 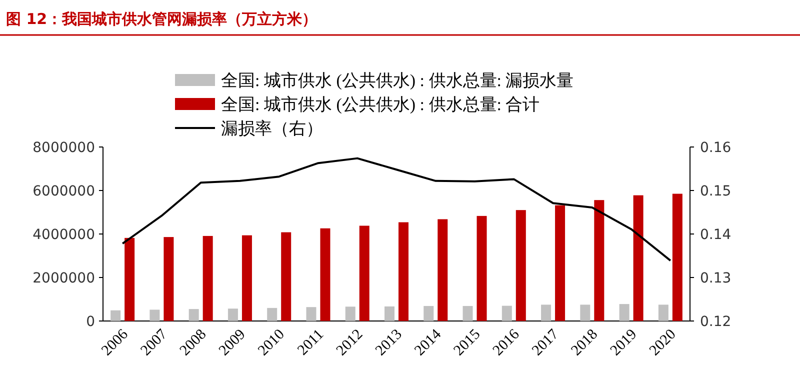 I want to click on y2-tick-label: 0.14, so click(x=716, y=235).